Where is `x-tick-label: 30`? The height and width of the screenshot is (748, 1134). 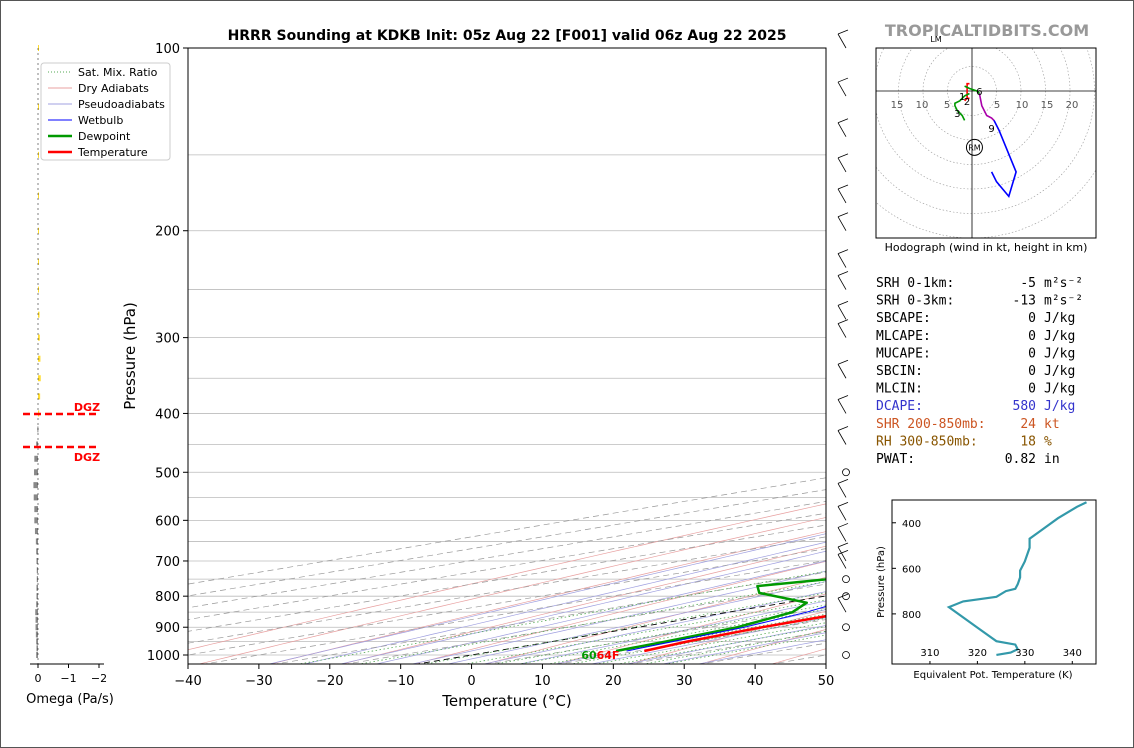
x-tick-label: 30 is located at coordinates (684, 681).